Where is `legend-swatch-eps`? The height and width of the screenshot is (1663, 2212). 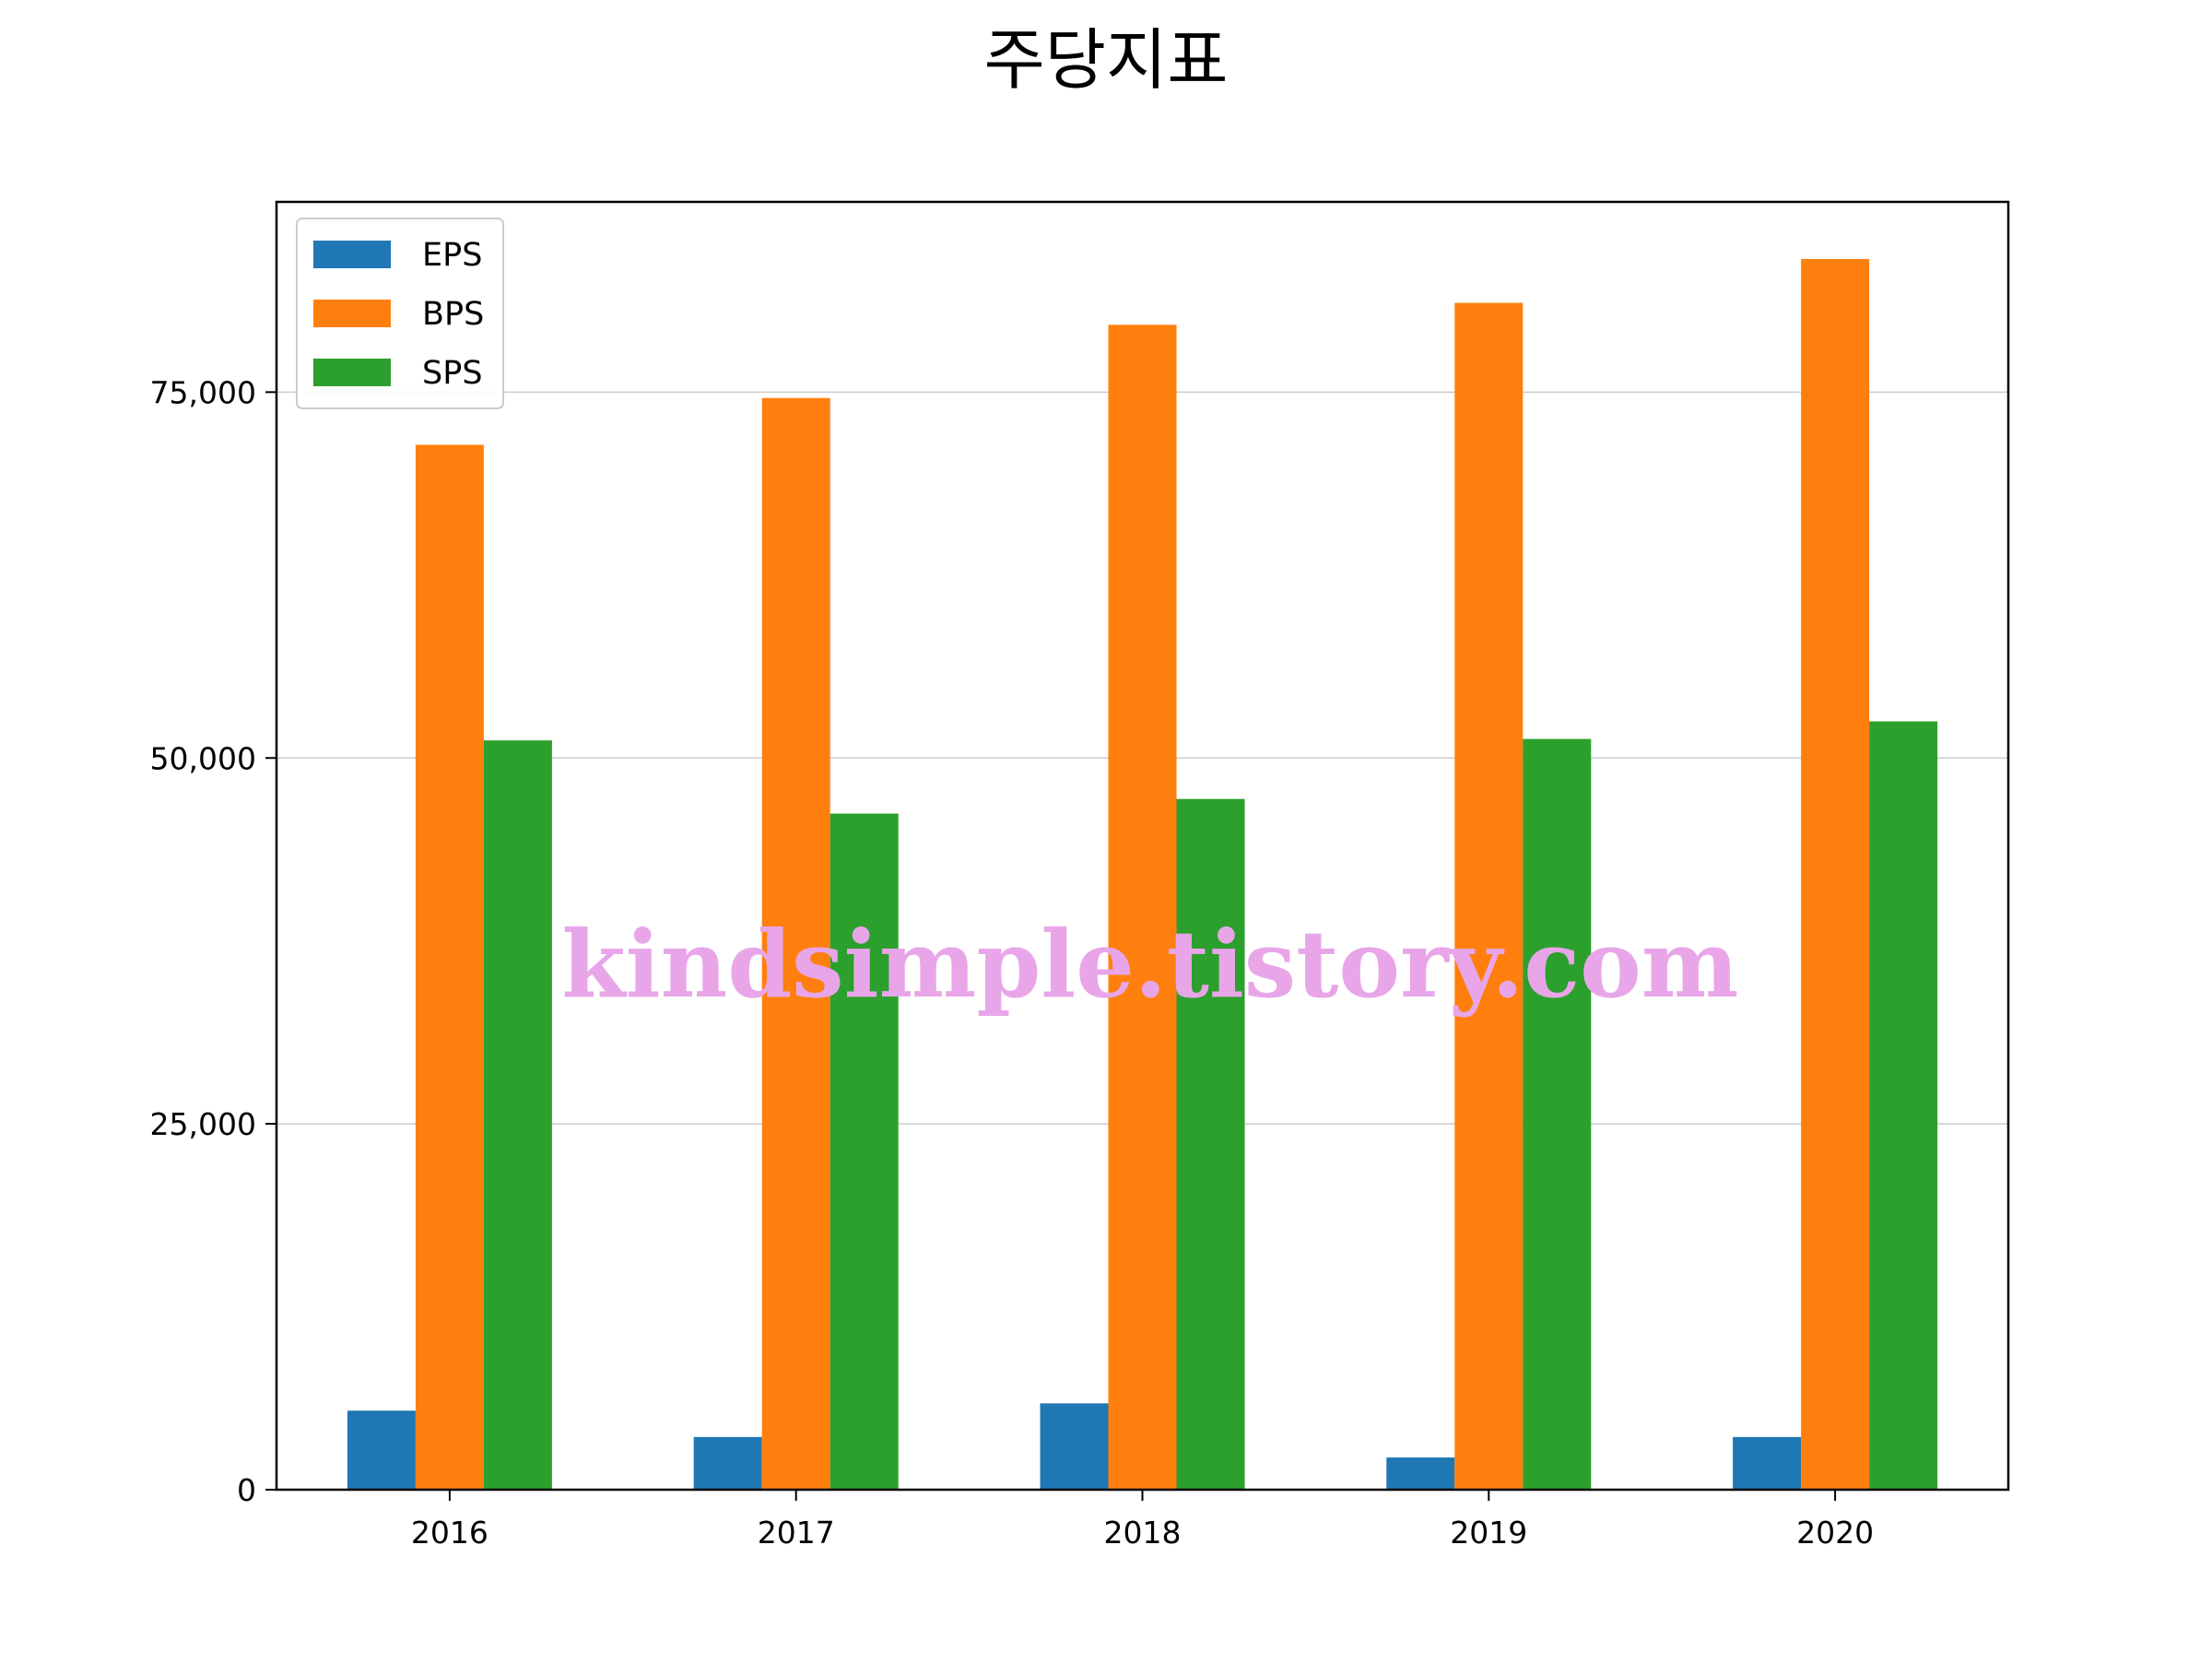
legend-swatch-eps is located at coordinates (352, 254).